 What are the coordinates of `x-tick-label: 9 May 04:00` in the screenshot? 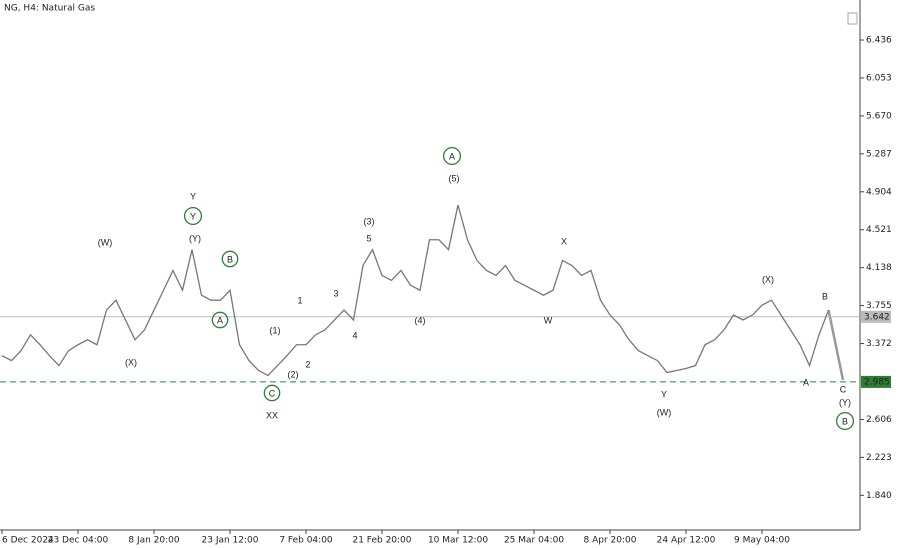 It's located at (762, 541).